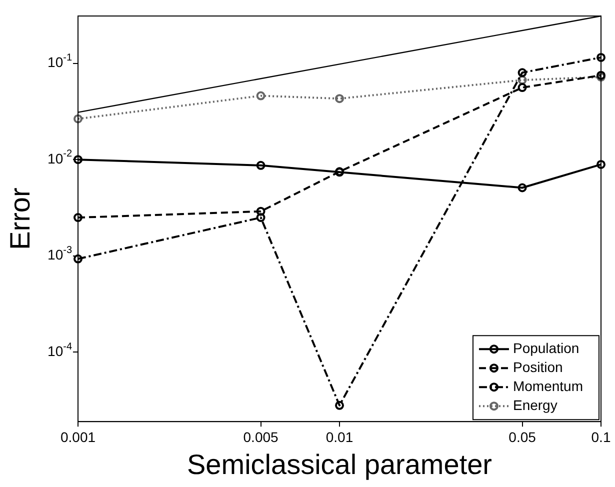 The width and height of the screenshot is (615, 487). I want to click on legend-label: Energy, so click(535, 404).